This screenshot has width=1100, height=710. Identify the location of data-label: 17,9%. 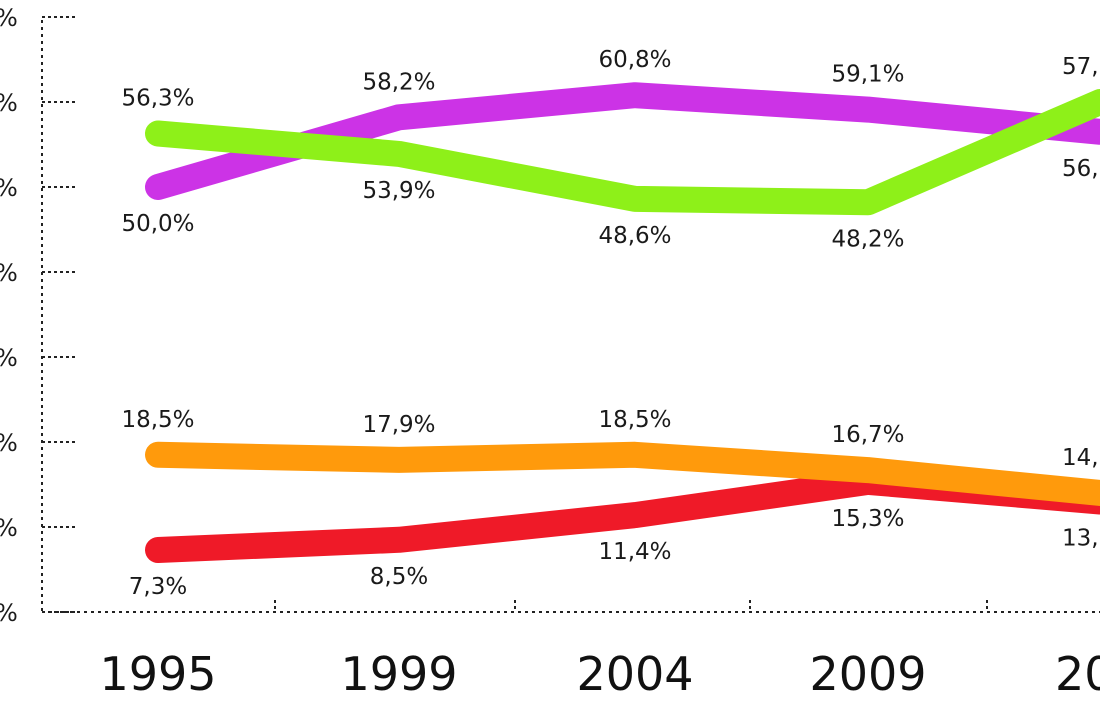
(398, 425).